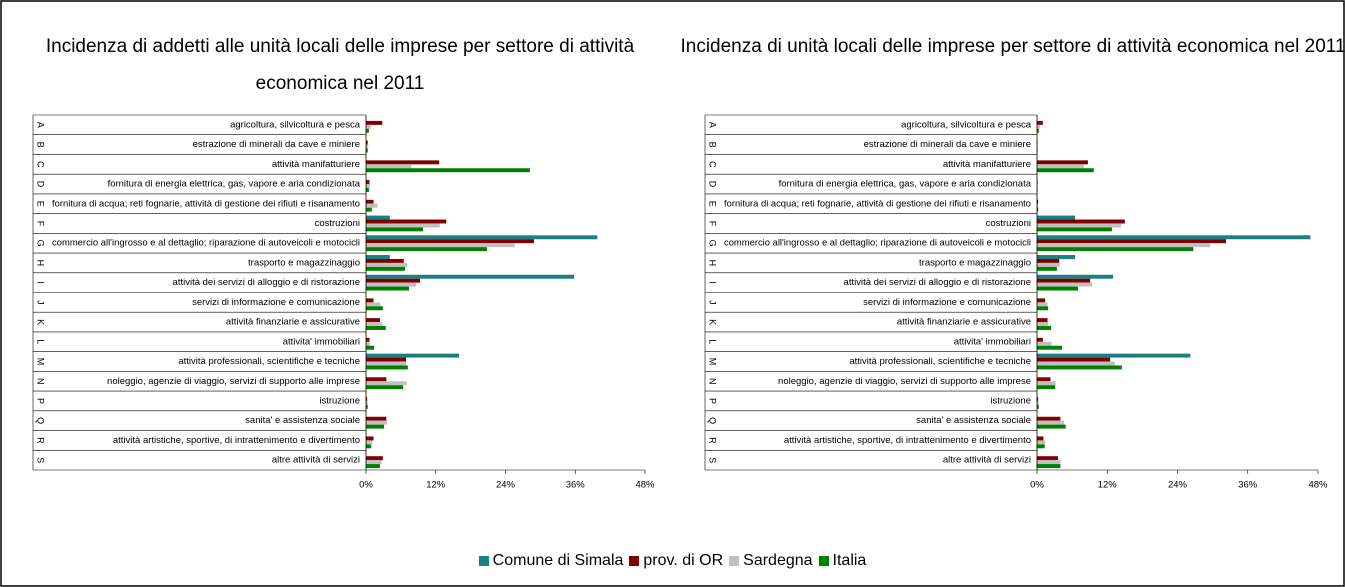 Image resolution: width=1345 pixels, height=587 pixels. What do you see at coordinates (1318, 485) in the screenshot?
I see `x-tick-label: 48%` at bounding box center [1318, 485].